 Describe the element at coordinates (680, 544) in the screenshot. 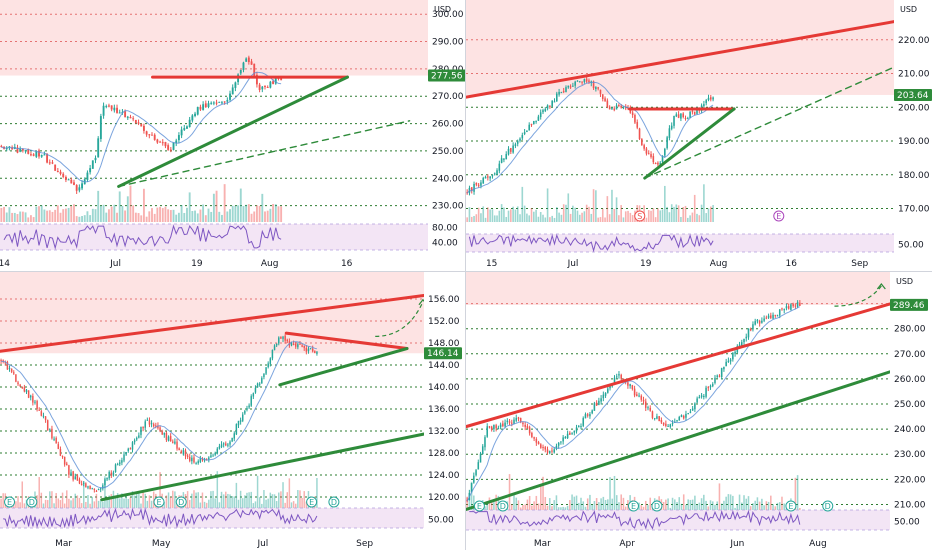

I see `time-axis: Mar Apr Jun Aug` at that location.